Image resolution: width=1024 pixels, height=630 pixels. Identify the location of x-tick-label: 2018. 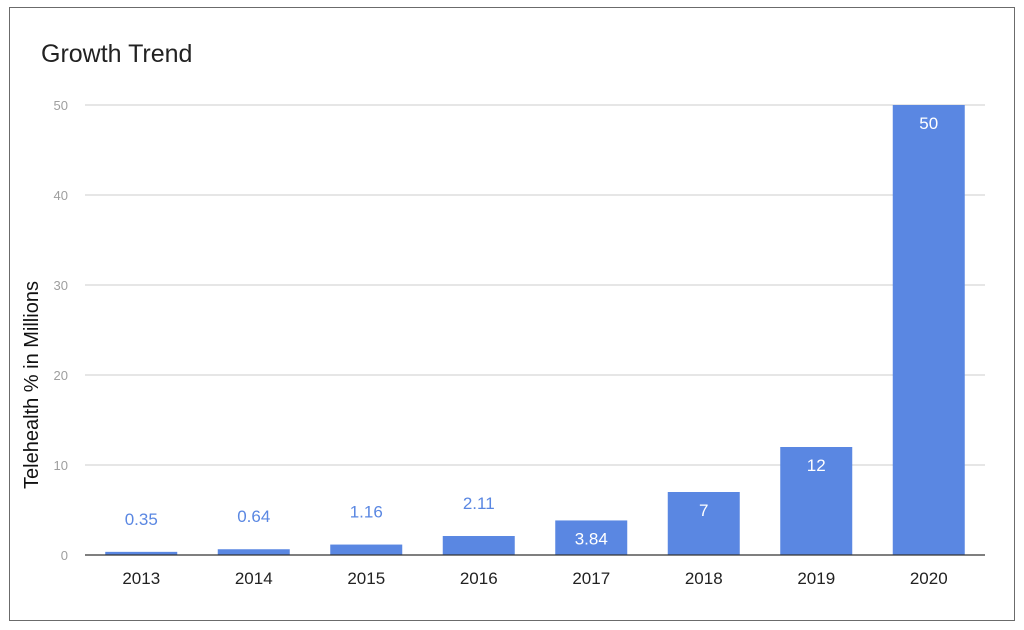
(704, 578).